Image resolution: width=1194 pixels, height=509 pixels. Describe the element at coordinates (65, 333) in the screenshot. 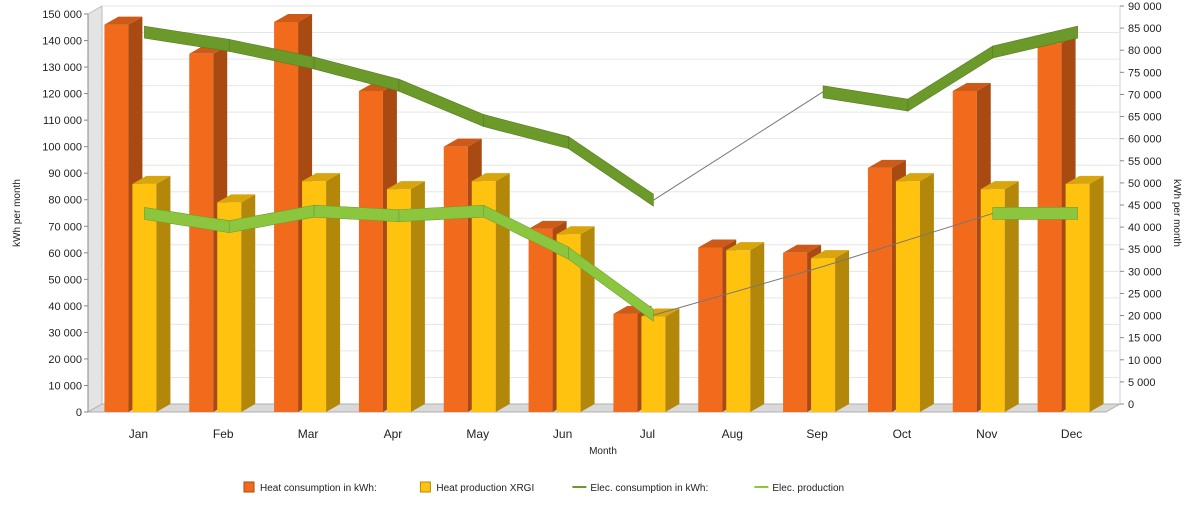

I see `left-tick-label: 30 000` at that location.